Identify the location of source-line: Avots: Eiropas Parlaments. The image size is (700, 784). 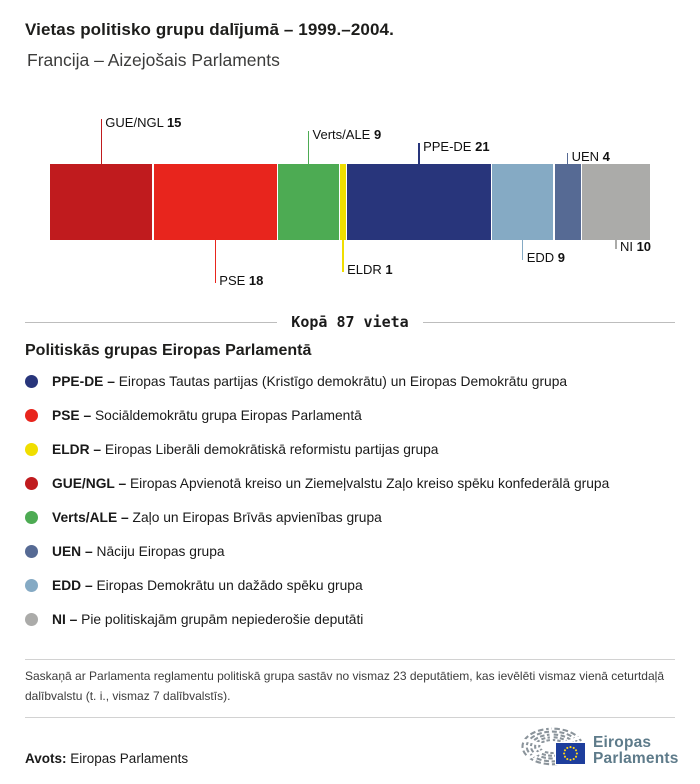
(106, 758).